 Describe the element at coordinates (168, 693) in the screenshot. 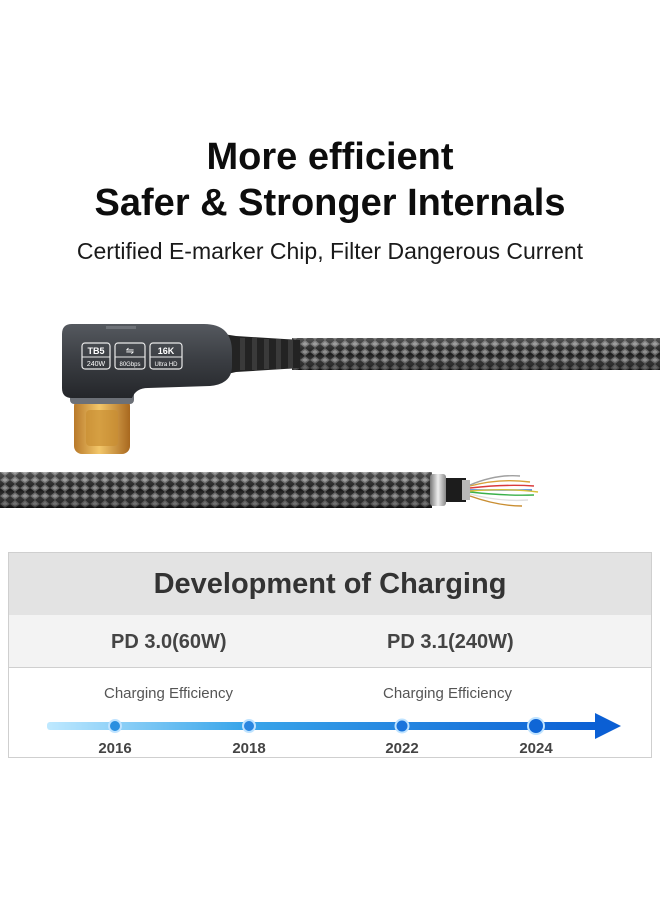

I see `efficiency-label-1: Charging Efficiency` at that location.